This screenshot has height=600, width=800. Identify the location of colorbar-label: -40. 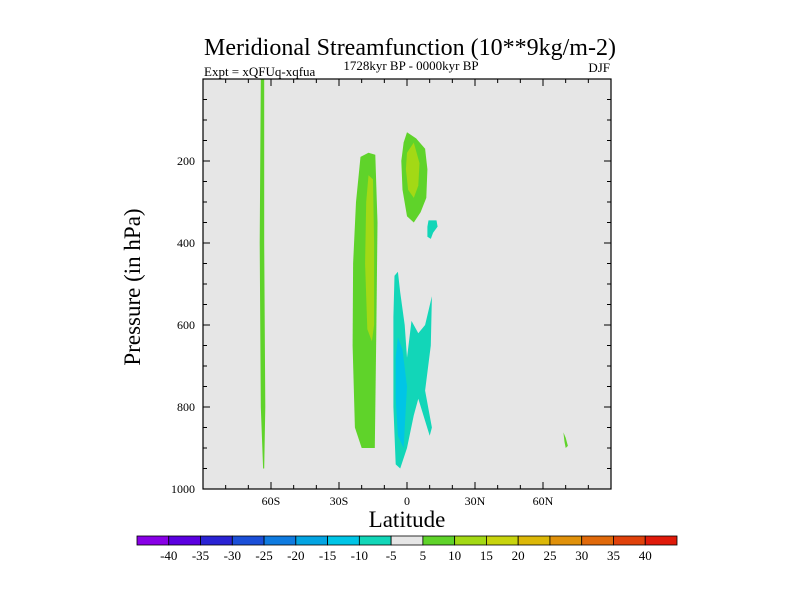
(168, 555).